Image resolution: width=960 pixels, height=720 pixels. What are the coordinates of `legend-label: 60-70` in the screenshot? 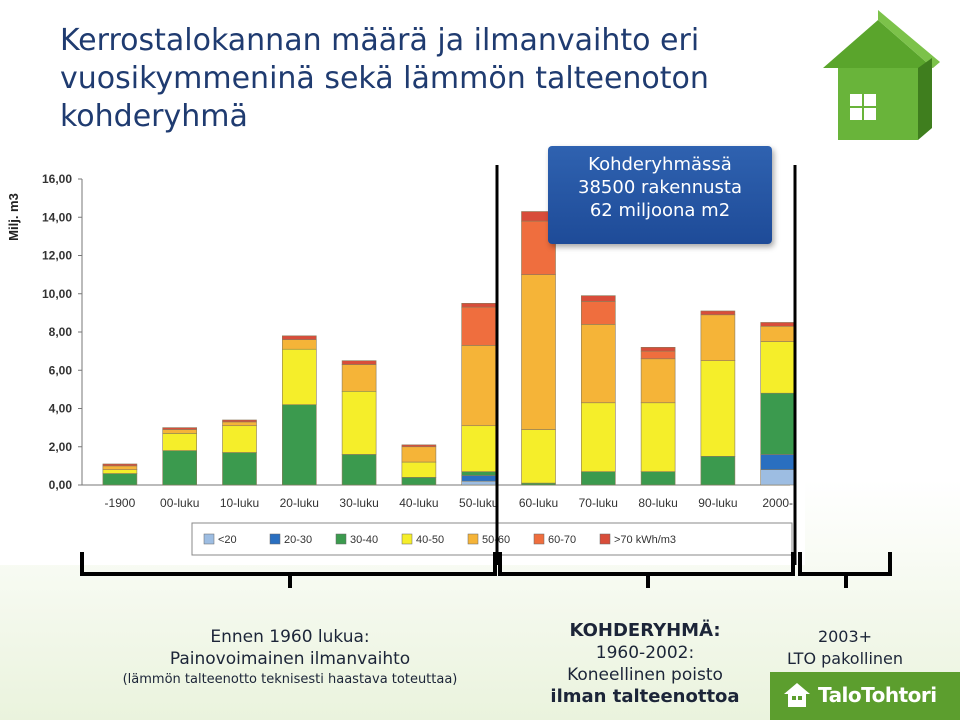 It's located at (562, 540).